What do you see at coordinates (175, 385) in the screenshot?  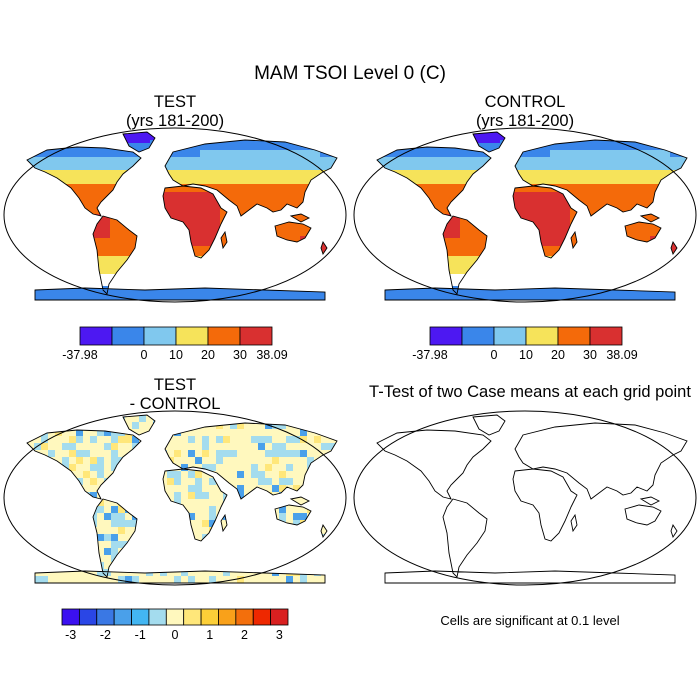 I see `difference-title-line1: TEST` at bounding box center [175, 385].